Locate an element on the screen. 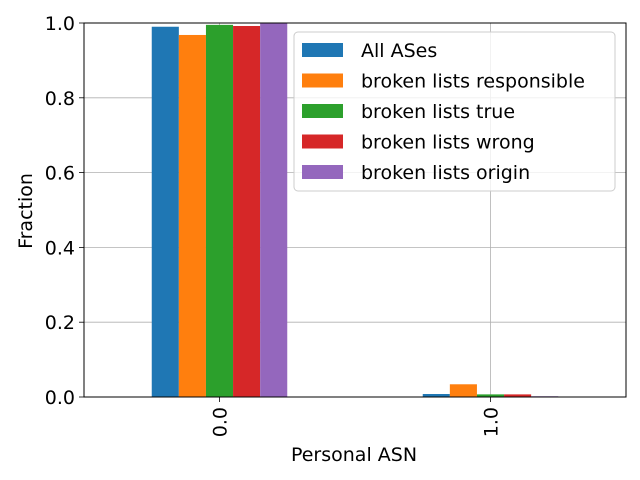 The image size is (640, 480). y-tick-label: 0.6 is located at coordinates (60, 174).